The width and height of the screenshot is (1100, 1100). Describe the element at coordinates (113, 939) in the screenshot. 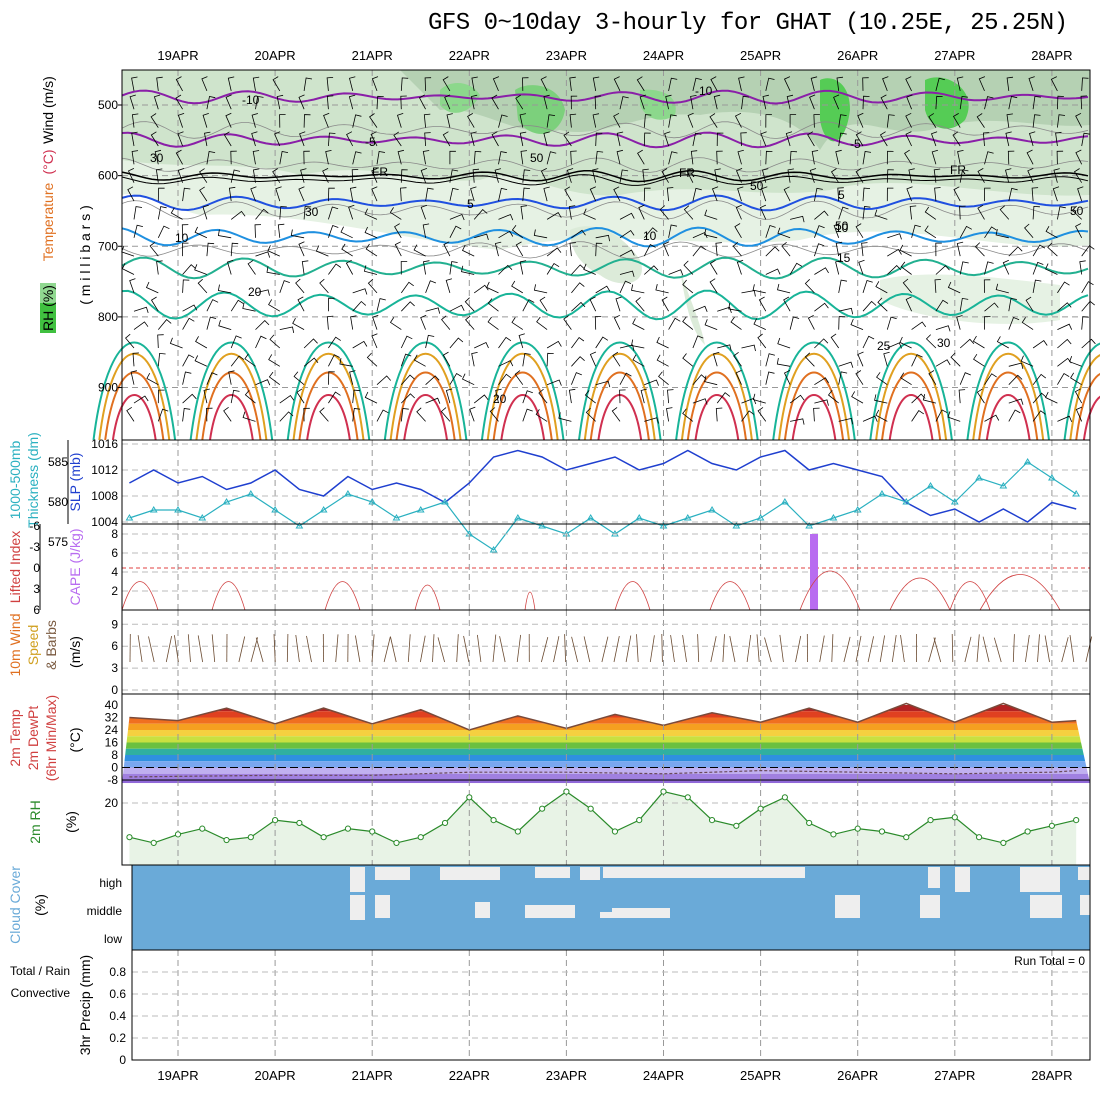

I see `cloud-level-label: low` at that location.